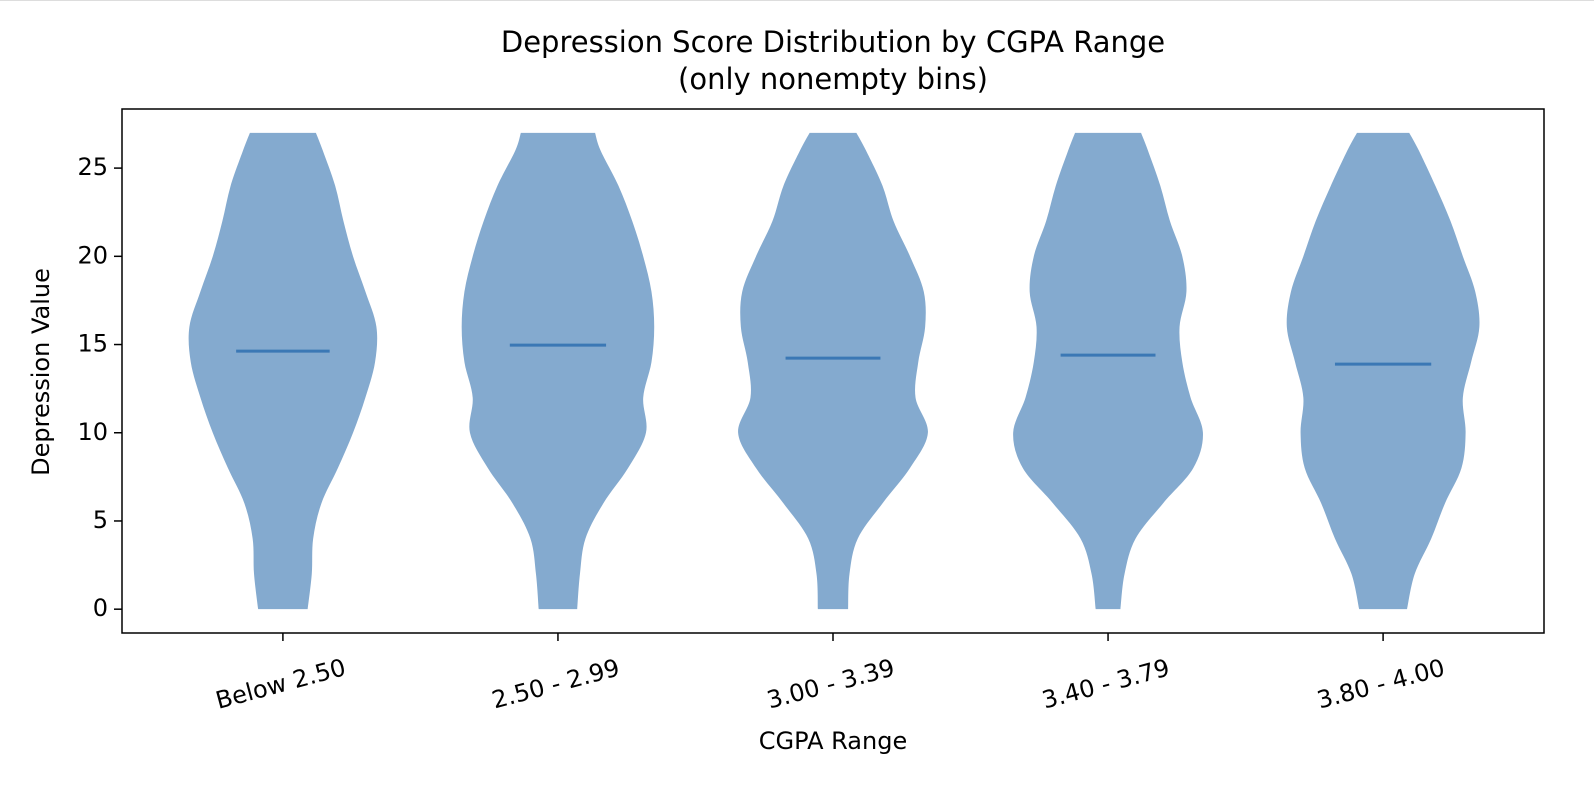  I want to click on x-tick-label: Below 2.50, so click(281, 684).